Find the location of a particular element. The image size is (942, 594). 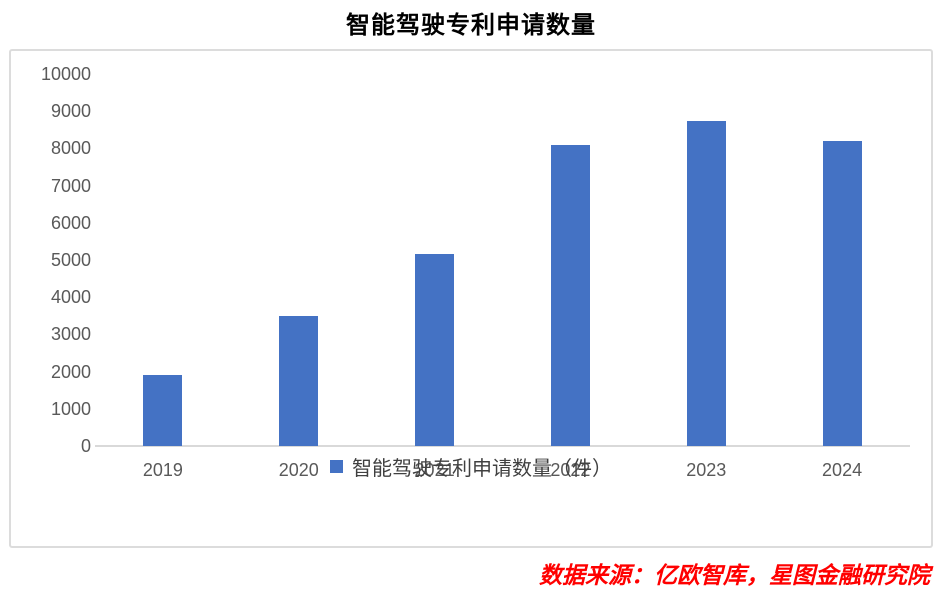

chart-title: 智能驾驶专利申请数量 is located at coordinates (471, 26).